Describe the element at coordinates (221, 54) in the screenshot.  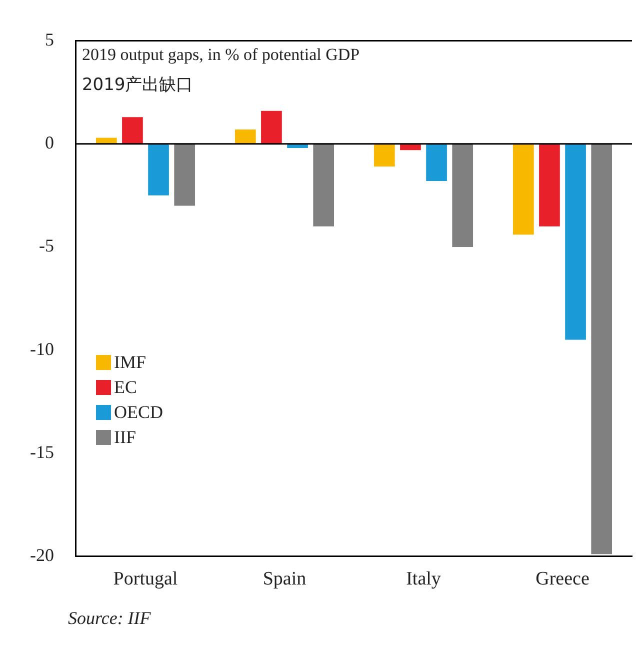
I see `chart-title: 2019 output gaps, in % of potential GDP` at that location.